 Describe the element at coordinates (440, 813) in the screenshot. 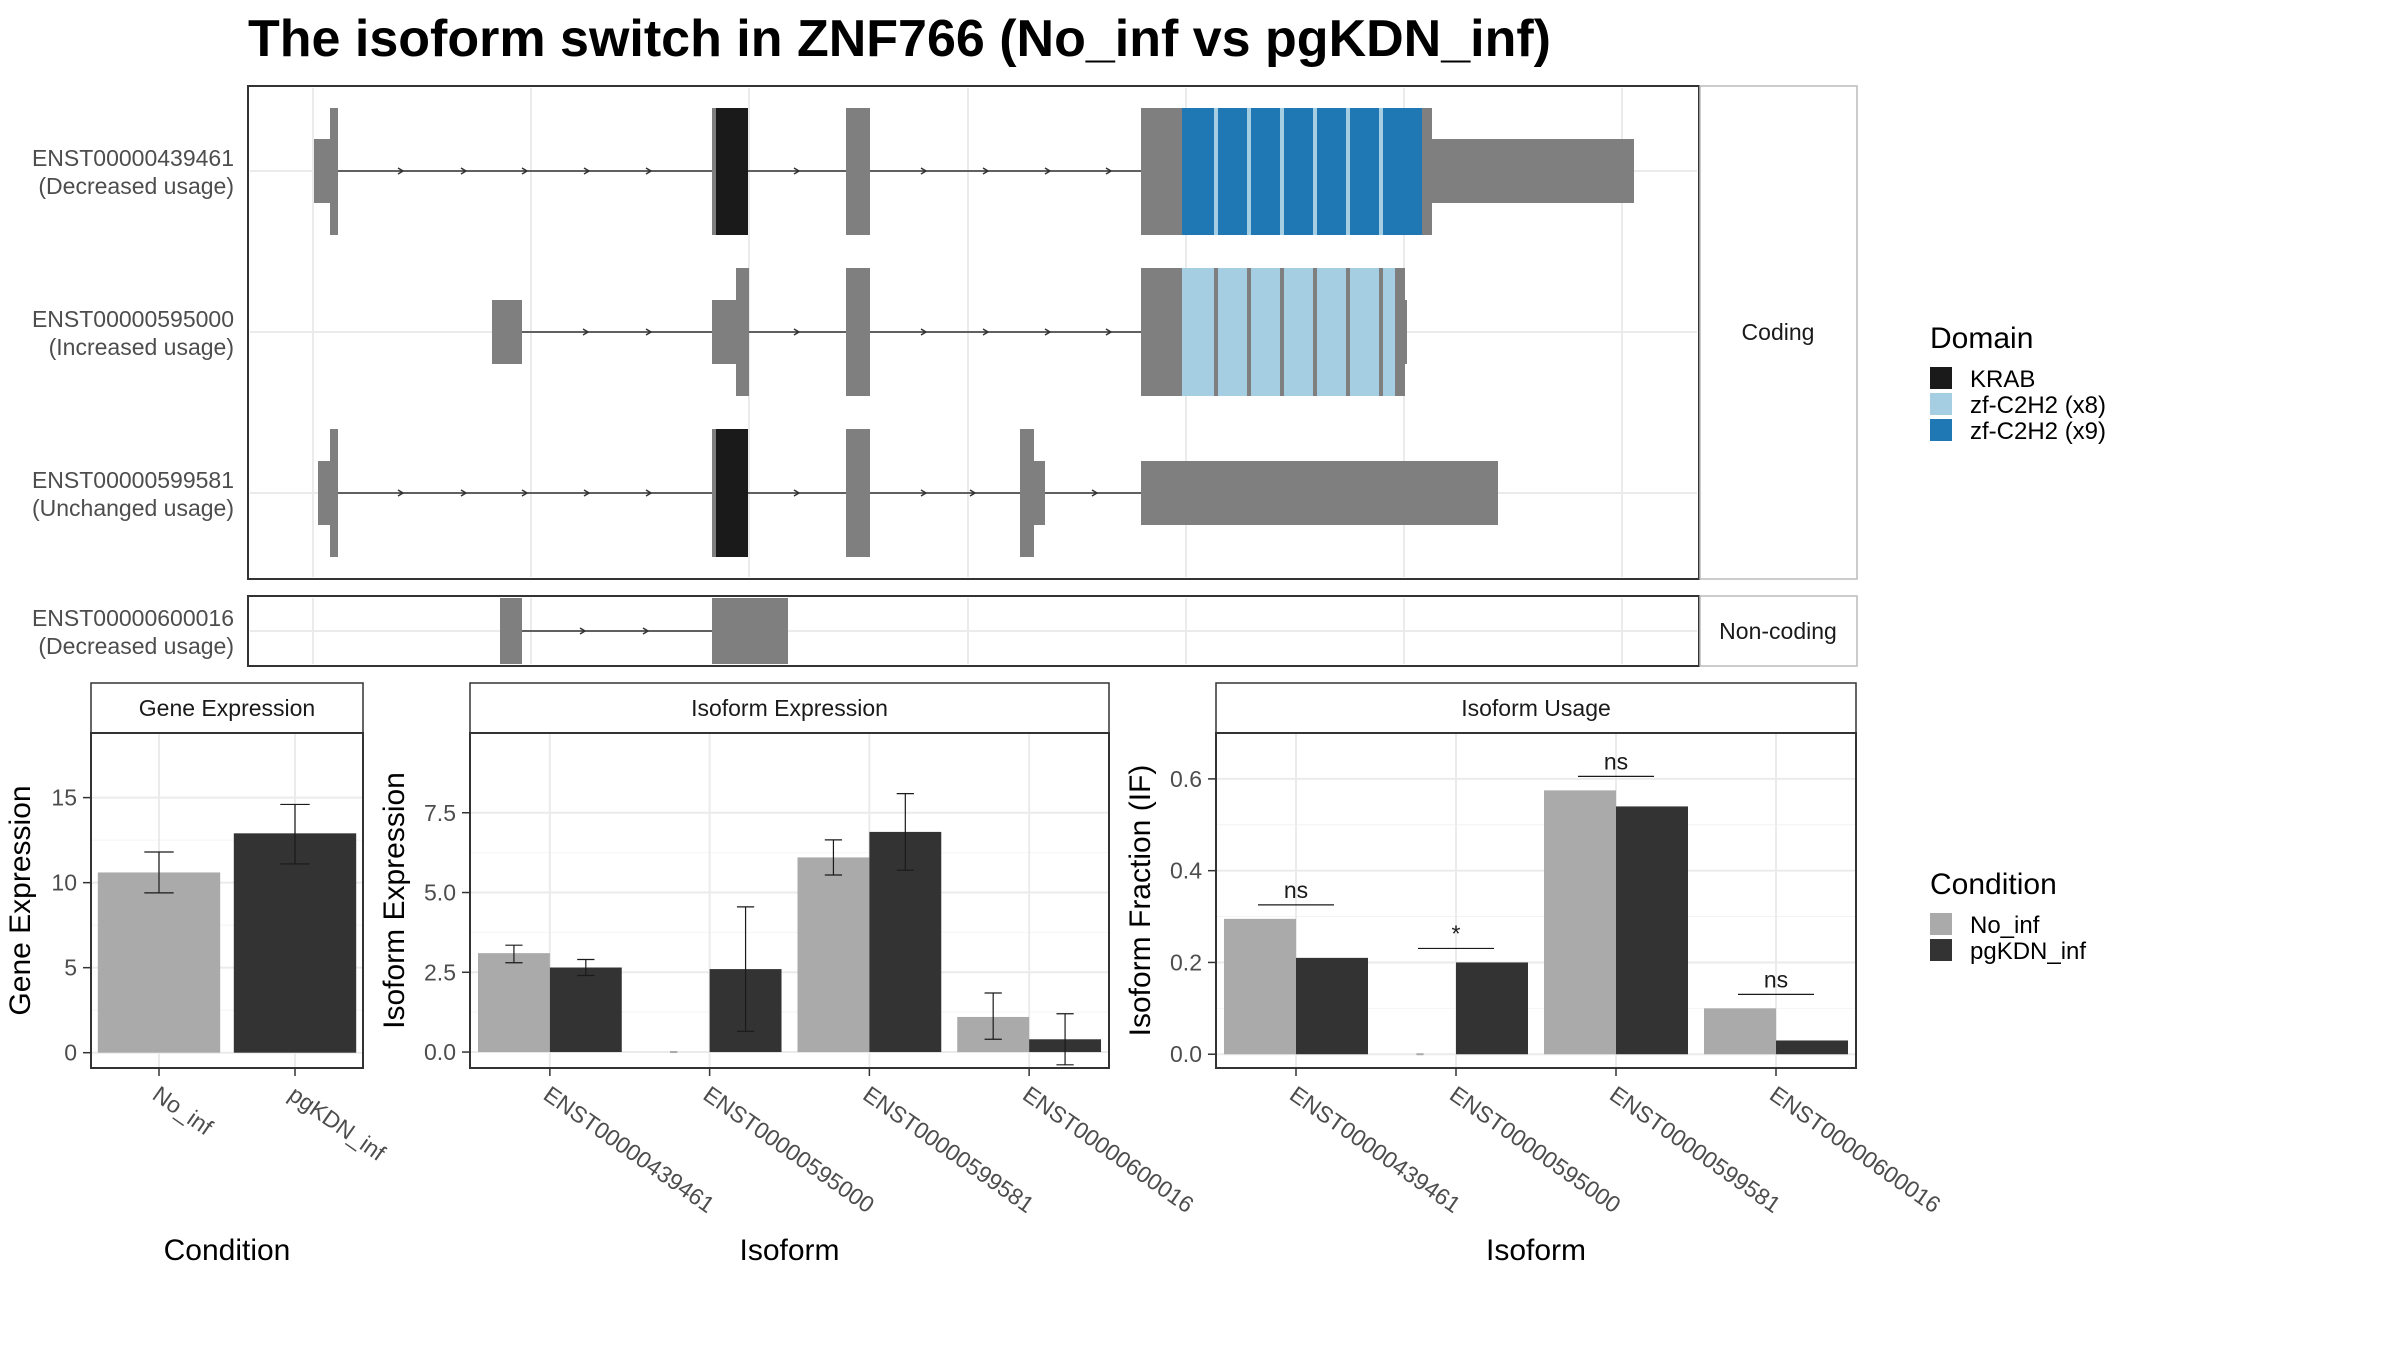

I see `y-tick-label: 7.5` at that location.